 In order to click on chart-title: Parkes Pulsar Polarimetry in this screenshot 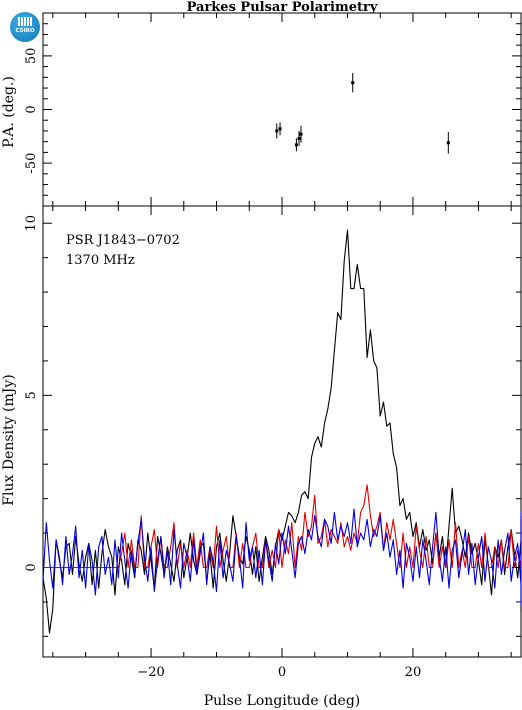, I will do `click(282, 7)`.